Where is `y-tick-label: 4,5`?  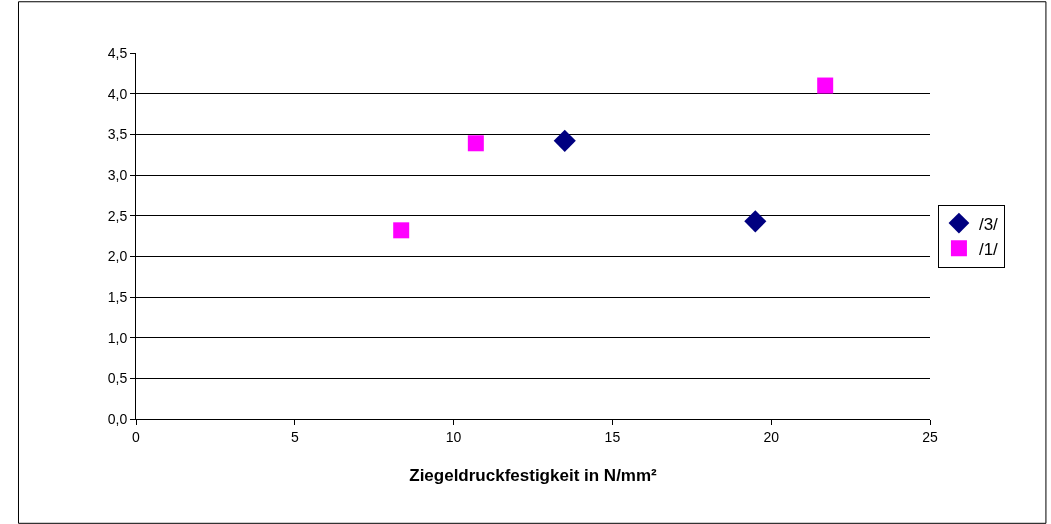 y-tick-label: 4,5 is located at coordinates (117, 52).